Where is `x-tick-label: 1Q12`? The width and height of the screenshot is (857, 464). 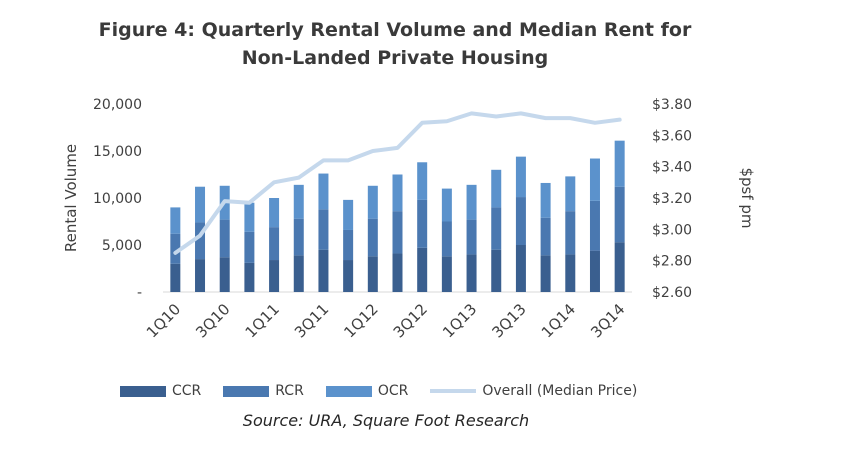
x-tick-label: 1Q12 is located at coordinates (360, 320).